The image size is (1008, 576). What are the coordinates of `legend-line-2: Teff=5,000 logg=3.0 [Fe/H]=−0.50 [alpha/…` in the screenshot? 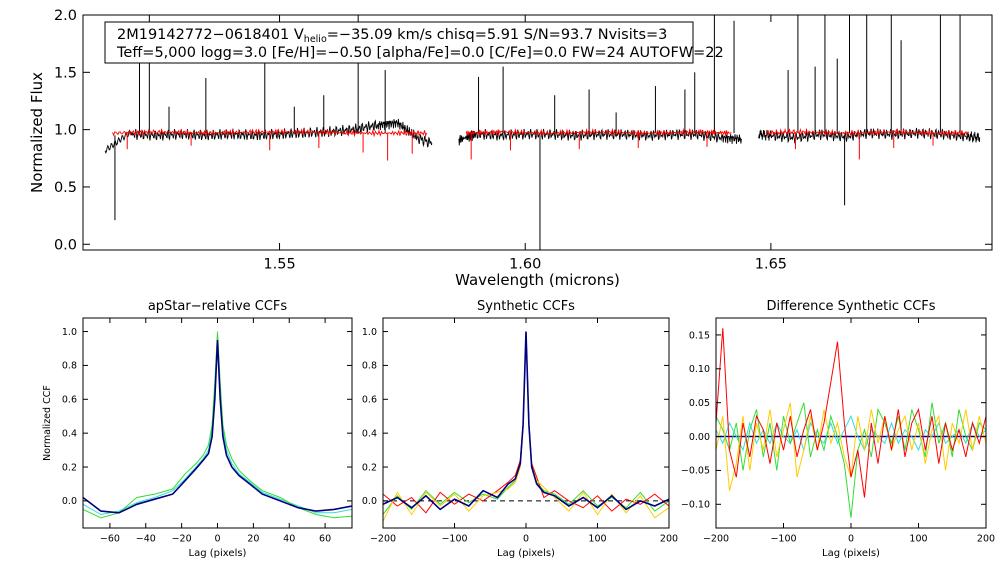 It's located at (420, 53).